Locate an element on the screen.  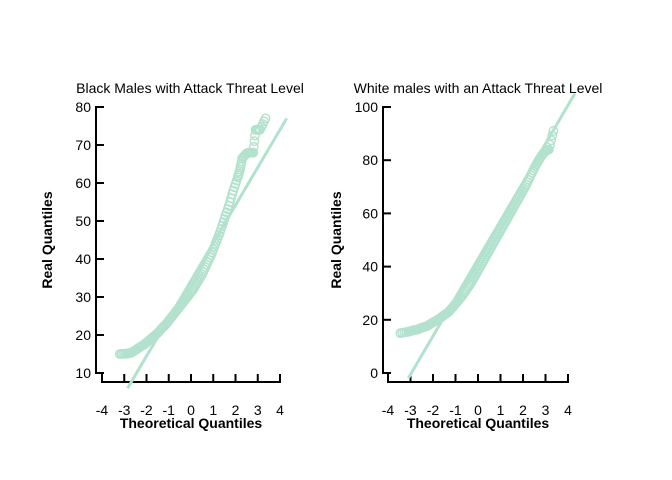
y-tick-label: 0 is located at coordinates (374, 373).